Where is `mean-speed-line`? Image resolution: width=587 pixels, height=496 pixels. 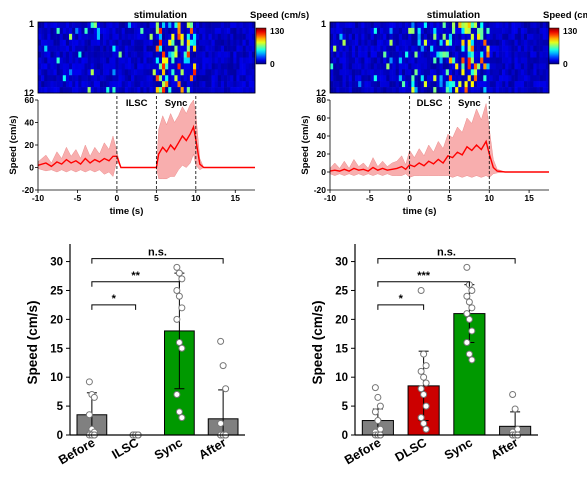 mean-speed-line is located at coordinates (439, 156).